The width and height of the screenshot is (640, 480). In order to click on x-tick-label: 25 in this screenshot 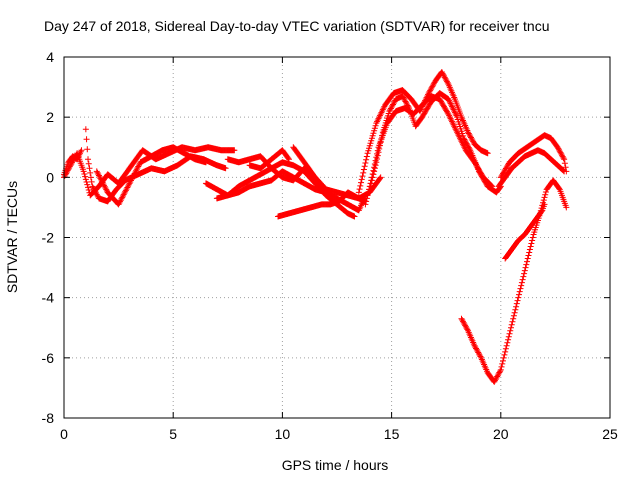, I will do `click(610, 434)`.